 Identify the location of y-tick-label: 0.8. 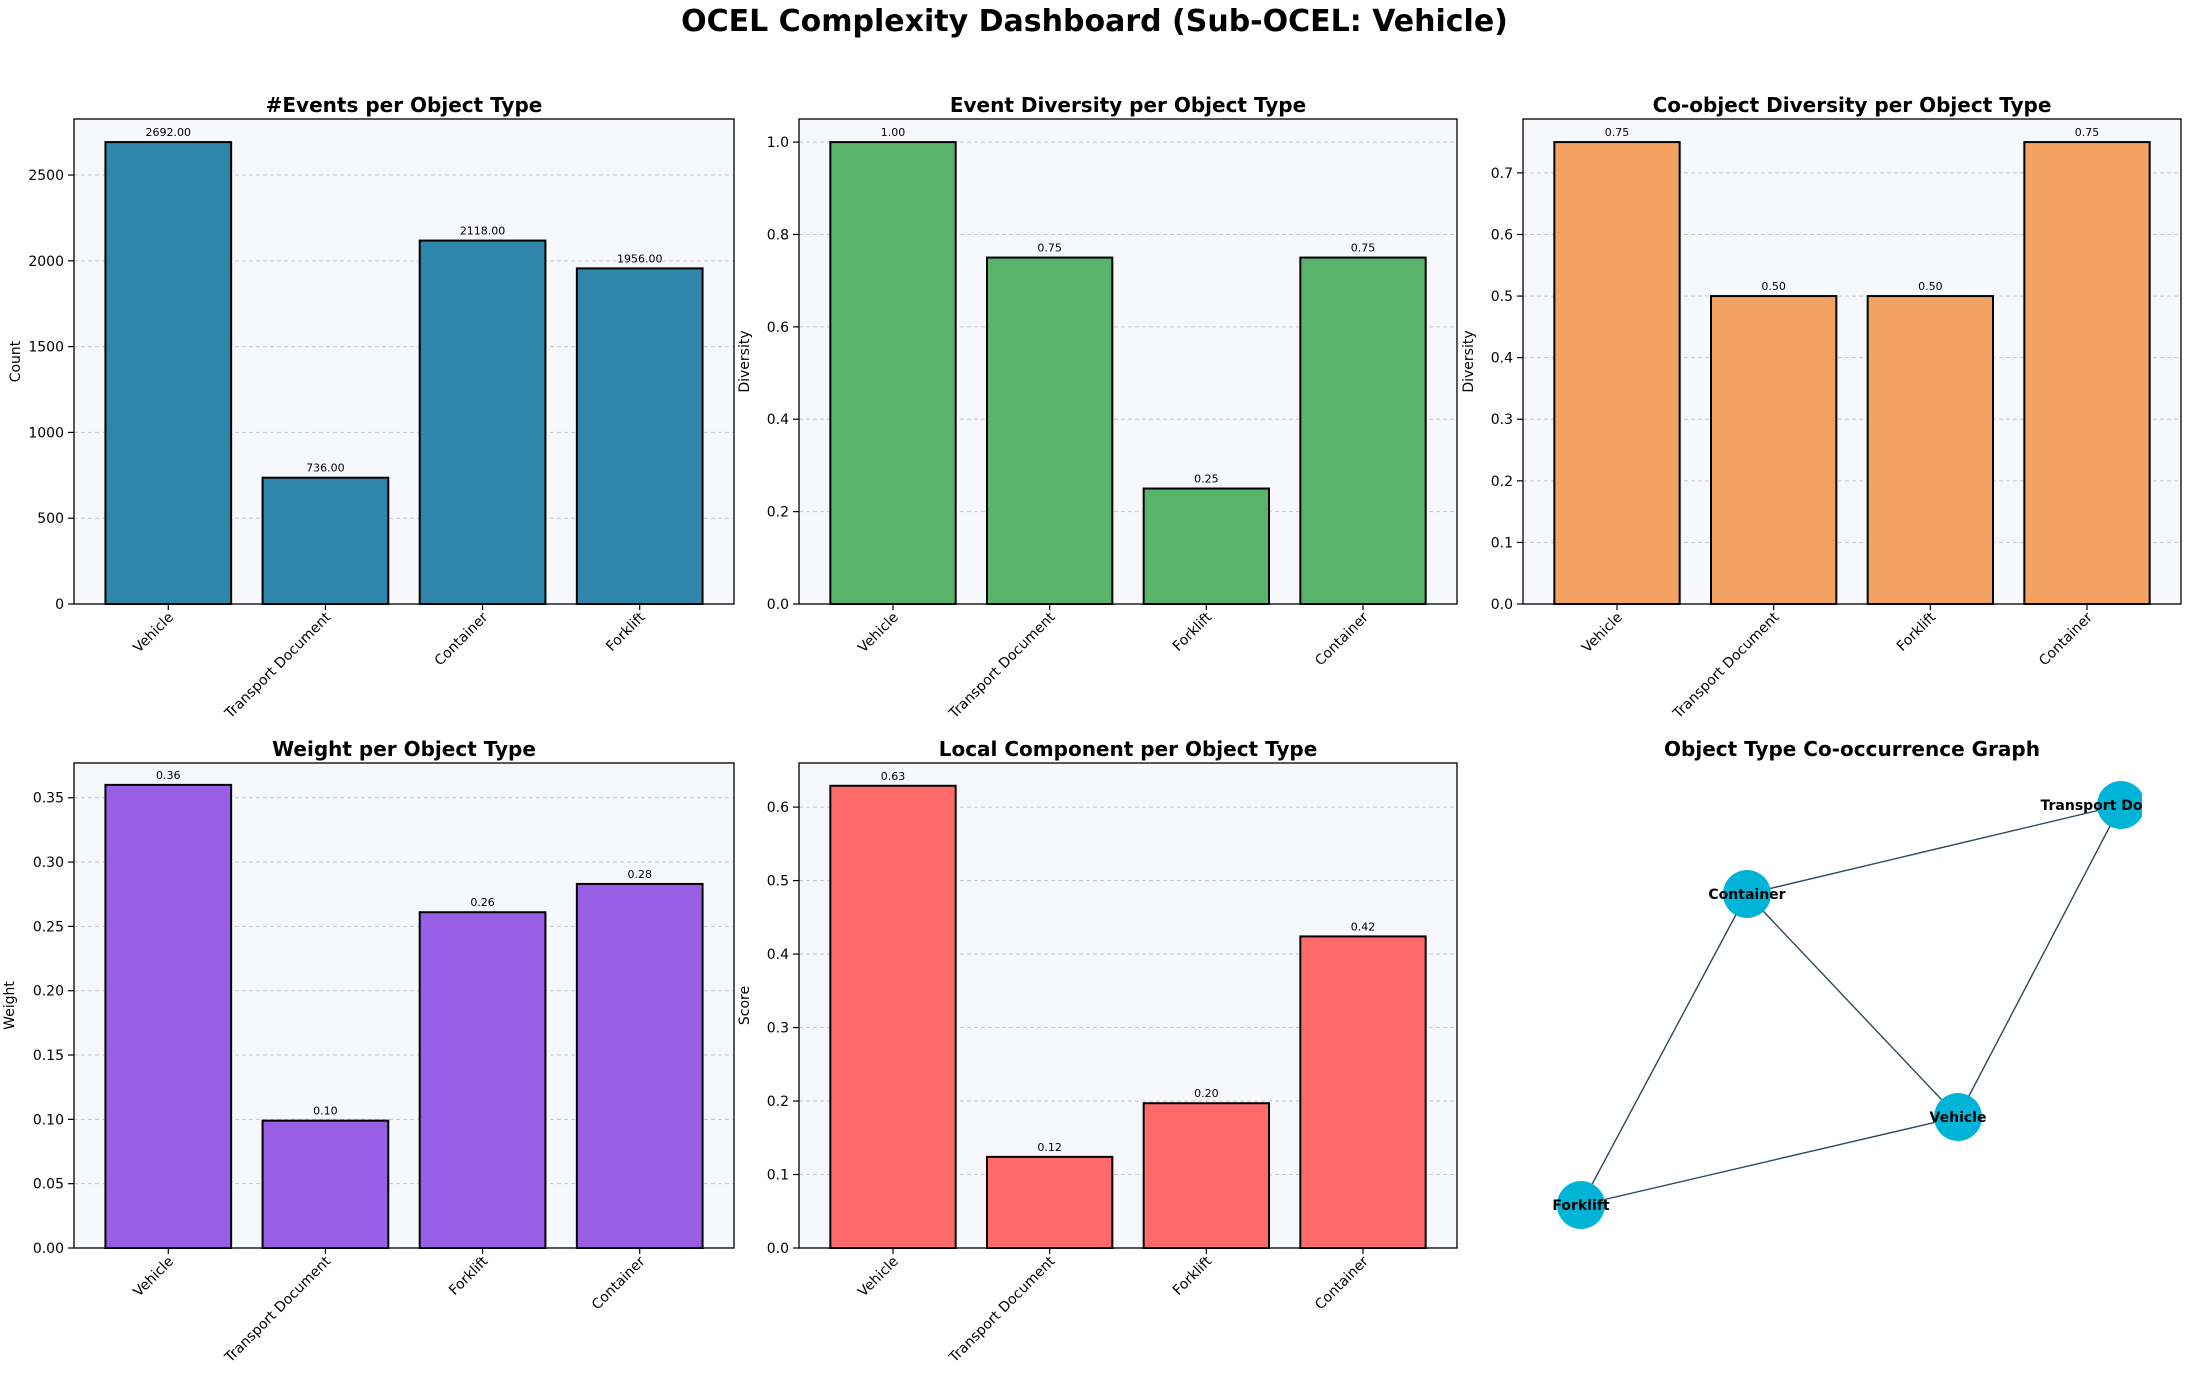
(778, 235).